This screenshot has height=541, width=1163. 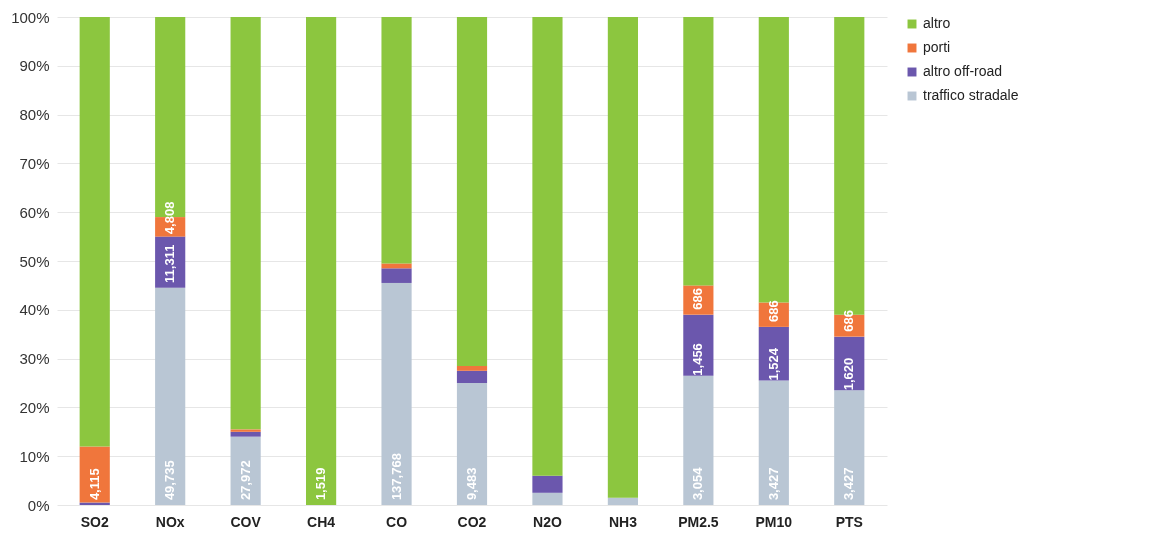 What do you see at coordinates (698, 483) in the screenshot?
I see `annotation: 3,054` at bounding box center [698, 483].